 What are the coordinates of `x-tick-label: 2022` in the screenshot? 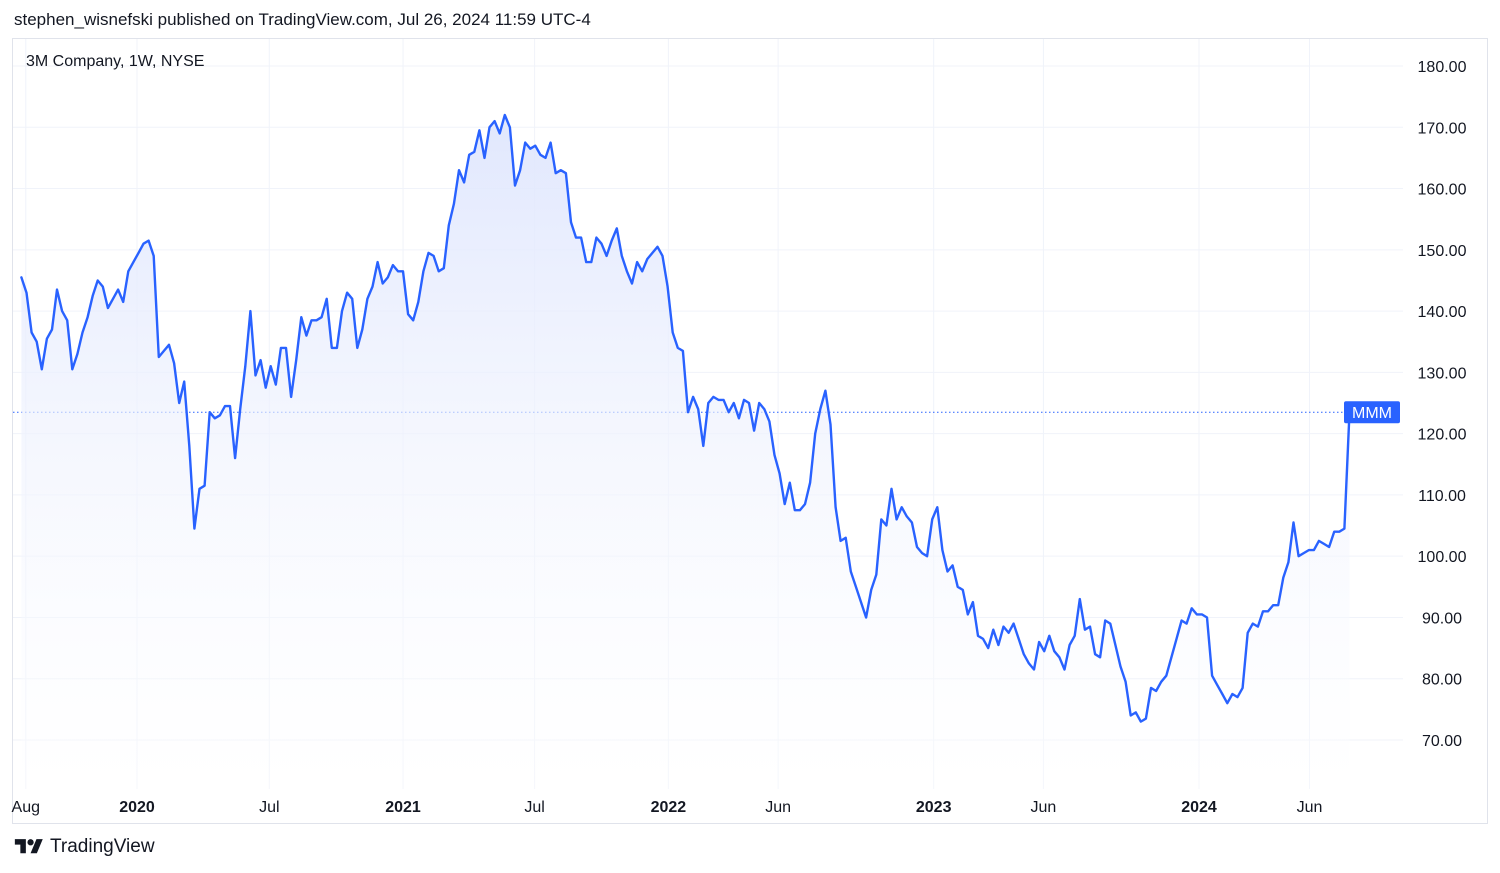 It's located at (669, 807).